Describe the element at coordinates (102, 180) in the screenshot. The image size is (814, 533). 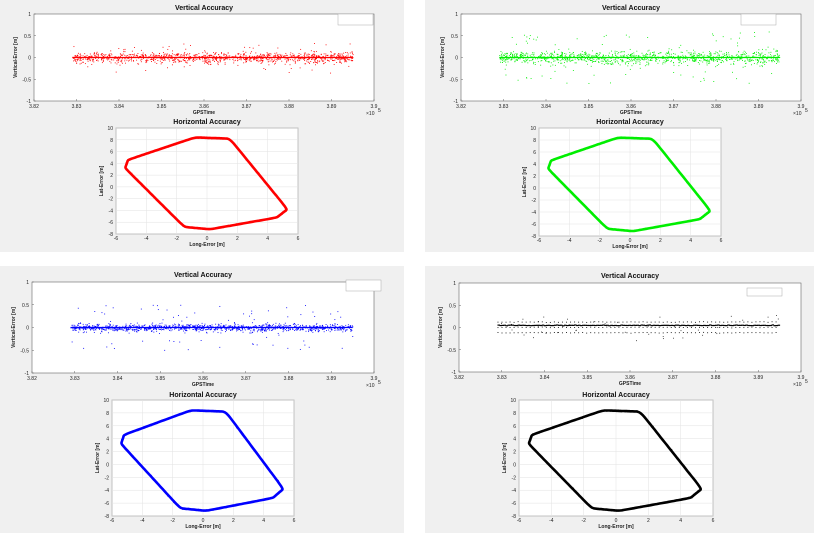
I see `y-axis-label: Lat-Error [m]` at that location.